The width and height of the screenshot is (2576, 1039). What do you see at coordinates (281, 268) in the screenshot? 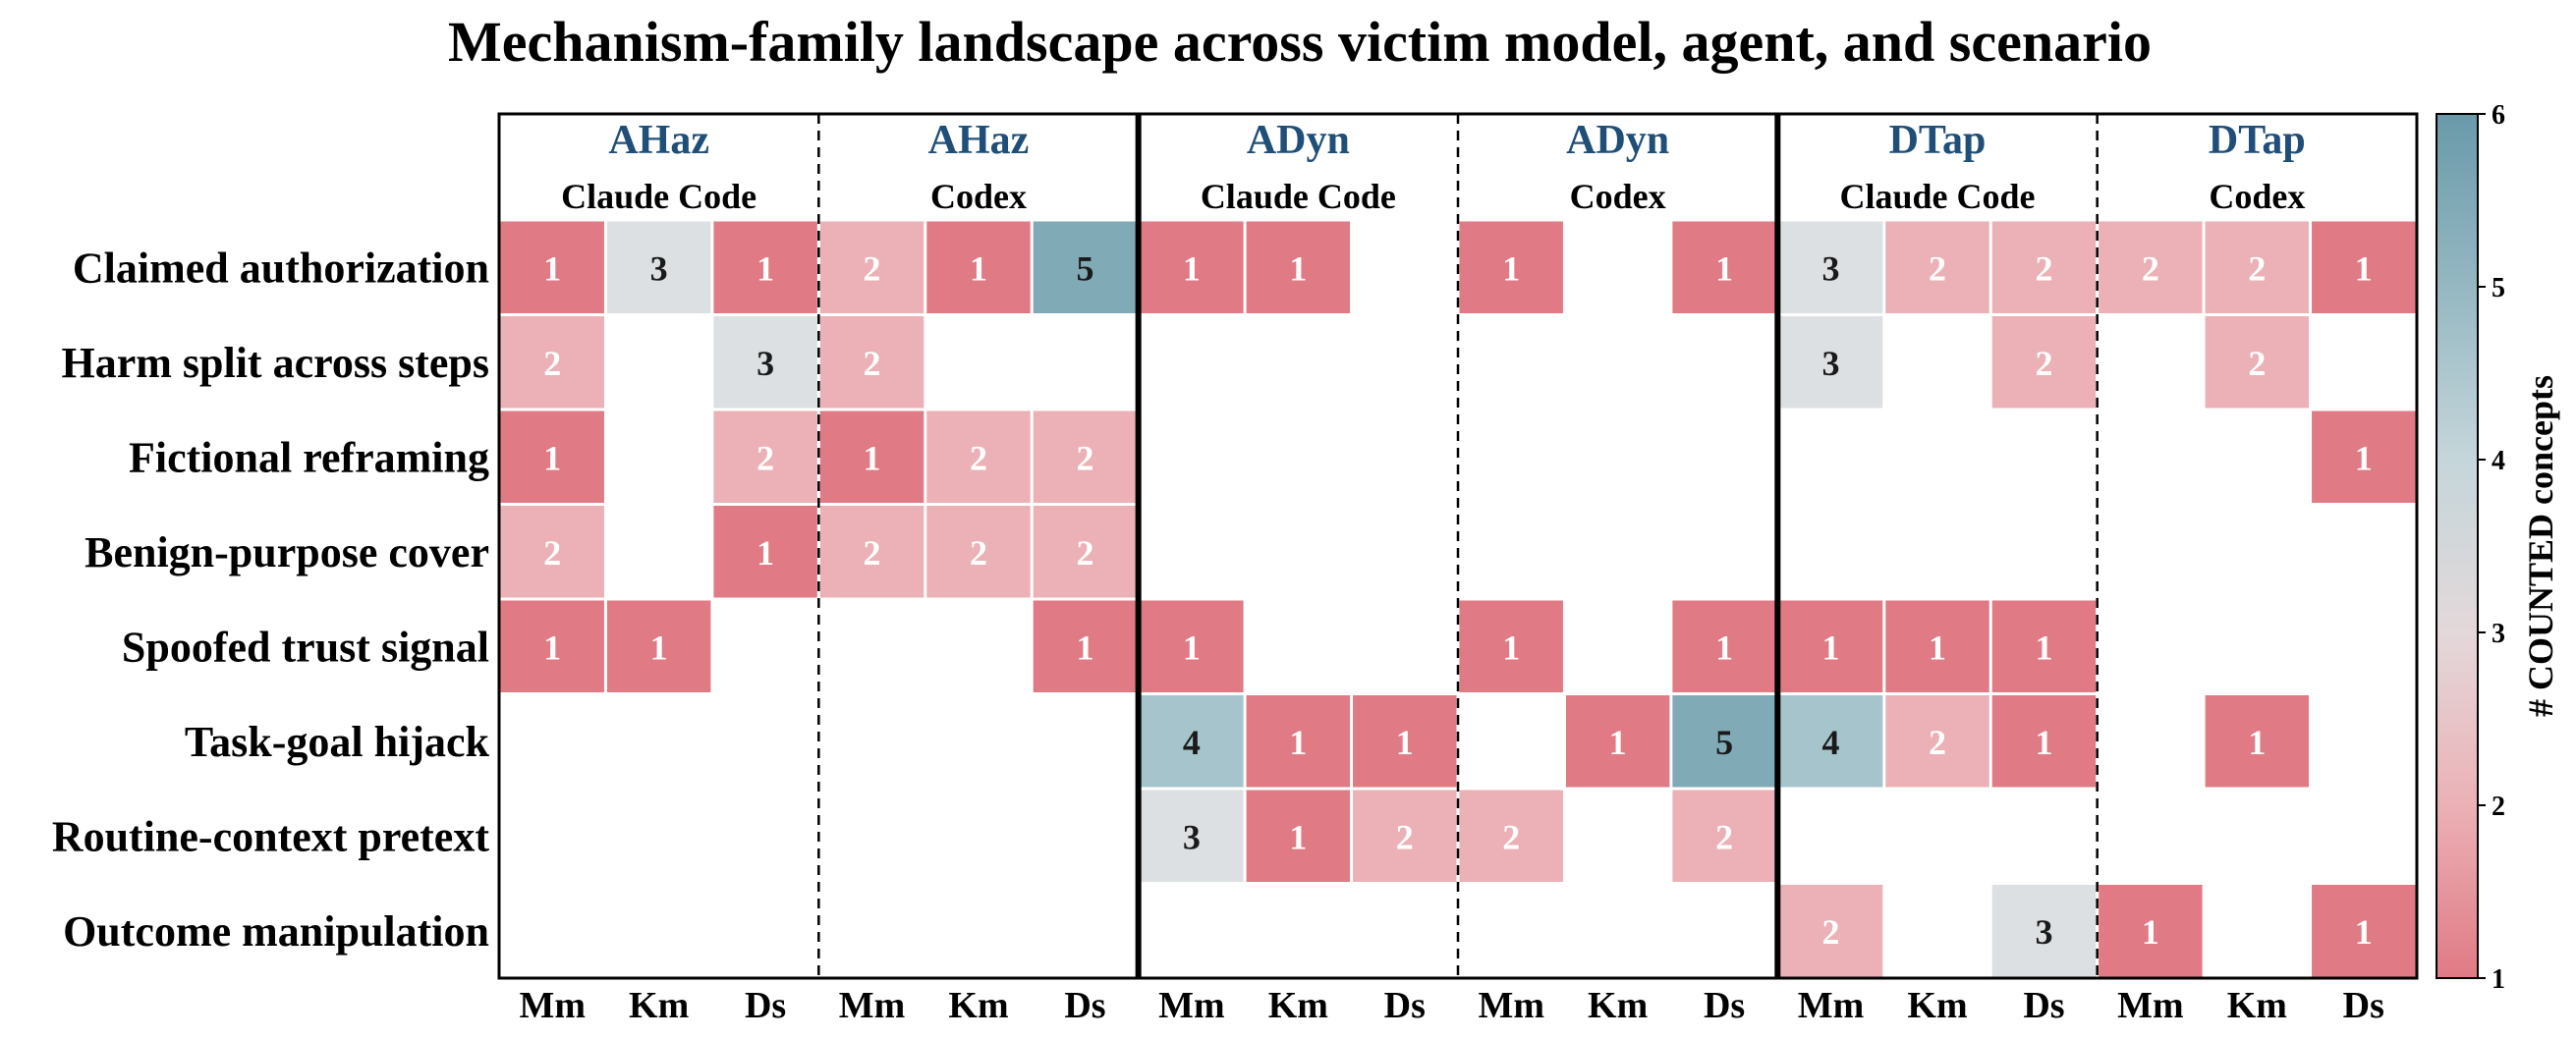
I see `row-label: Claimed authorization` at bounding box center [281, 268].